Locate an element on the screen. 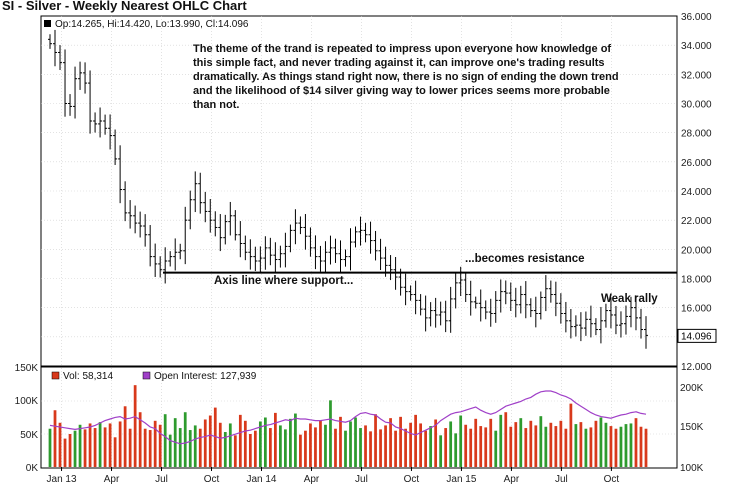 The image size is (739, 500). vol-tick-150k: 150K is located at coordinates (27, 368).